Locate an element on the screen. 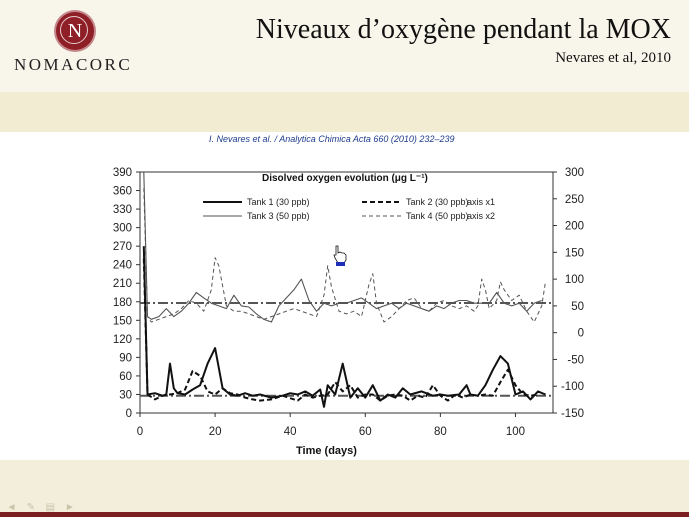 The height and width of the screenshot is (517, 689). legend-axis-note: axis x1 is located at coordinates (481, 202).